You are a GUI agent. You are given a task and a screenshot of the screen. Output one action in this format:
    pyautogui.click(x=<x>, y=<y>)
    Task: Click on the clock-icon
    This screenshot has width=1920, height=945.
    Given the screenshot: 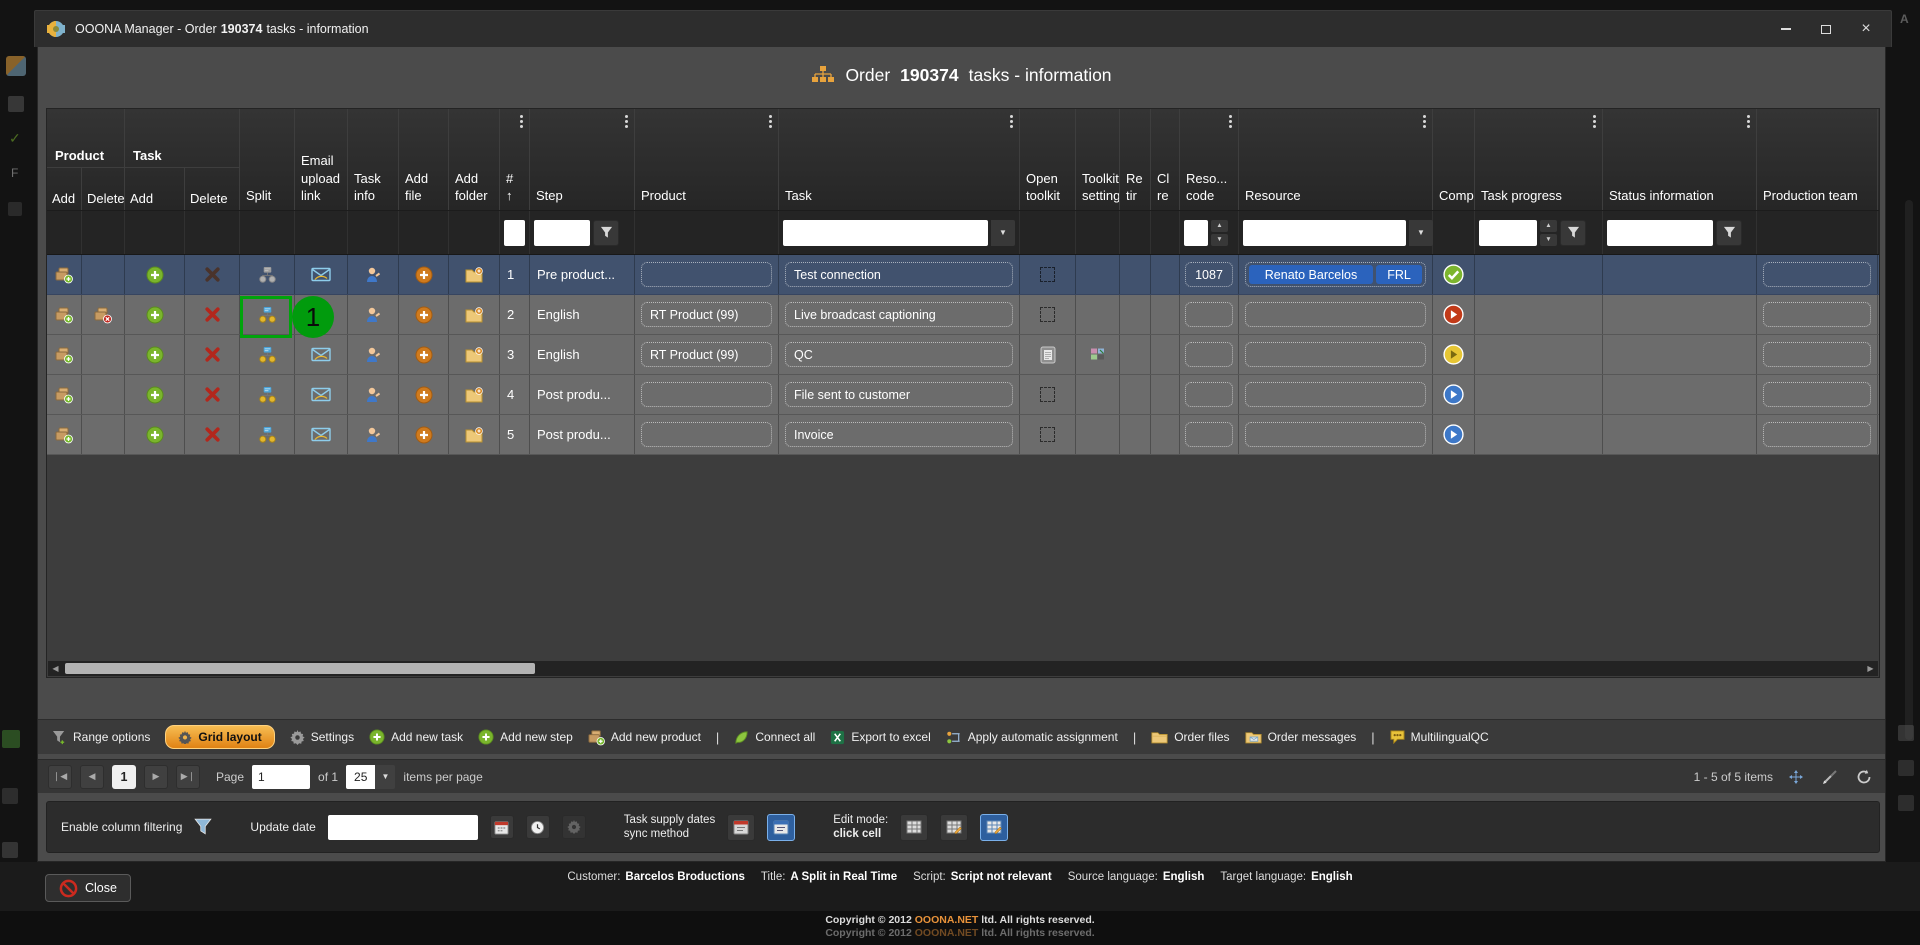 What is the action you would take?
    pyautogui.click(x=537, y=827)
    